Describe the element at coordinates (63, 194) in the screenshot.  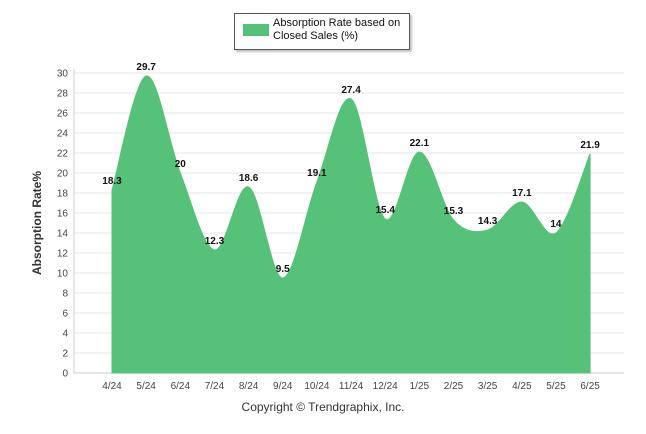
I see `y-tick-label: 18` at that location.